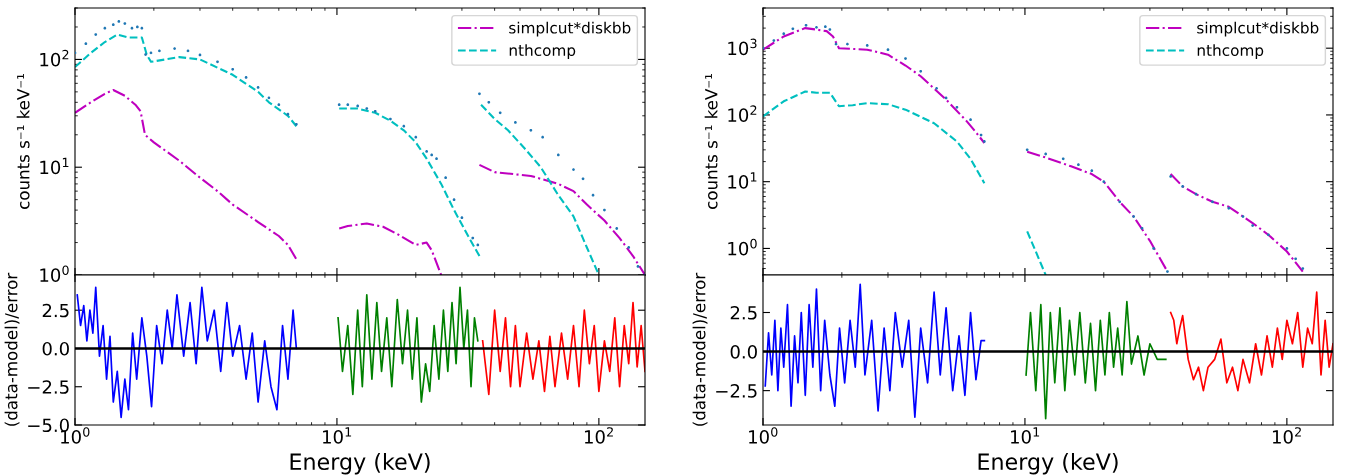 The width and height of the screenshot is (1347, 476). Describe the element at coordinates (742, 47) in the screenshot. I see `y-tick-label: 10$^{3}$` at that location.